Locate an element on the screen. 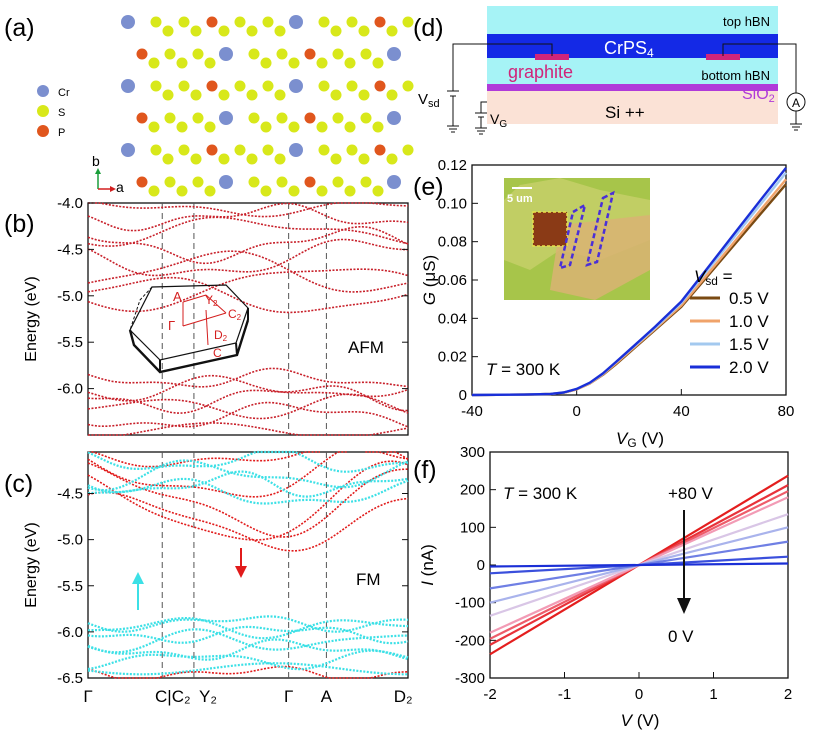  f-ytick-label: -100 is located at coordinates (470, 603).